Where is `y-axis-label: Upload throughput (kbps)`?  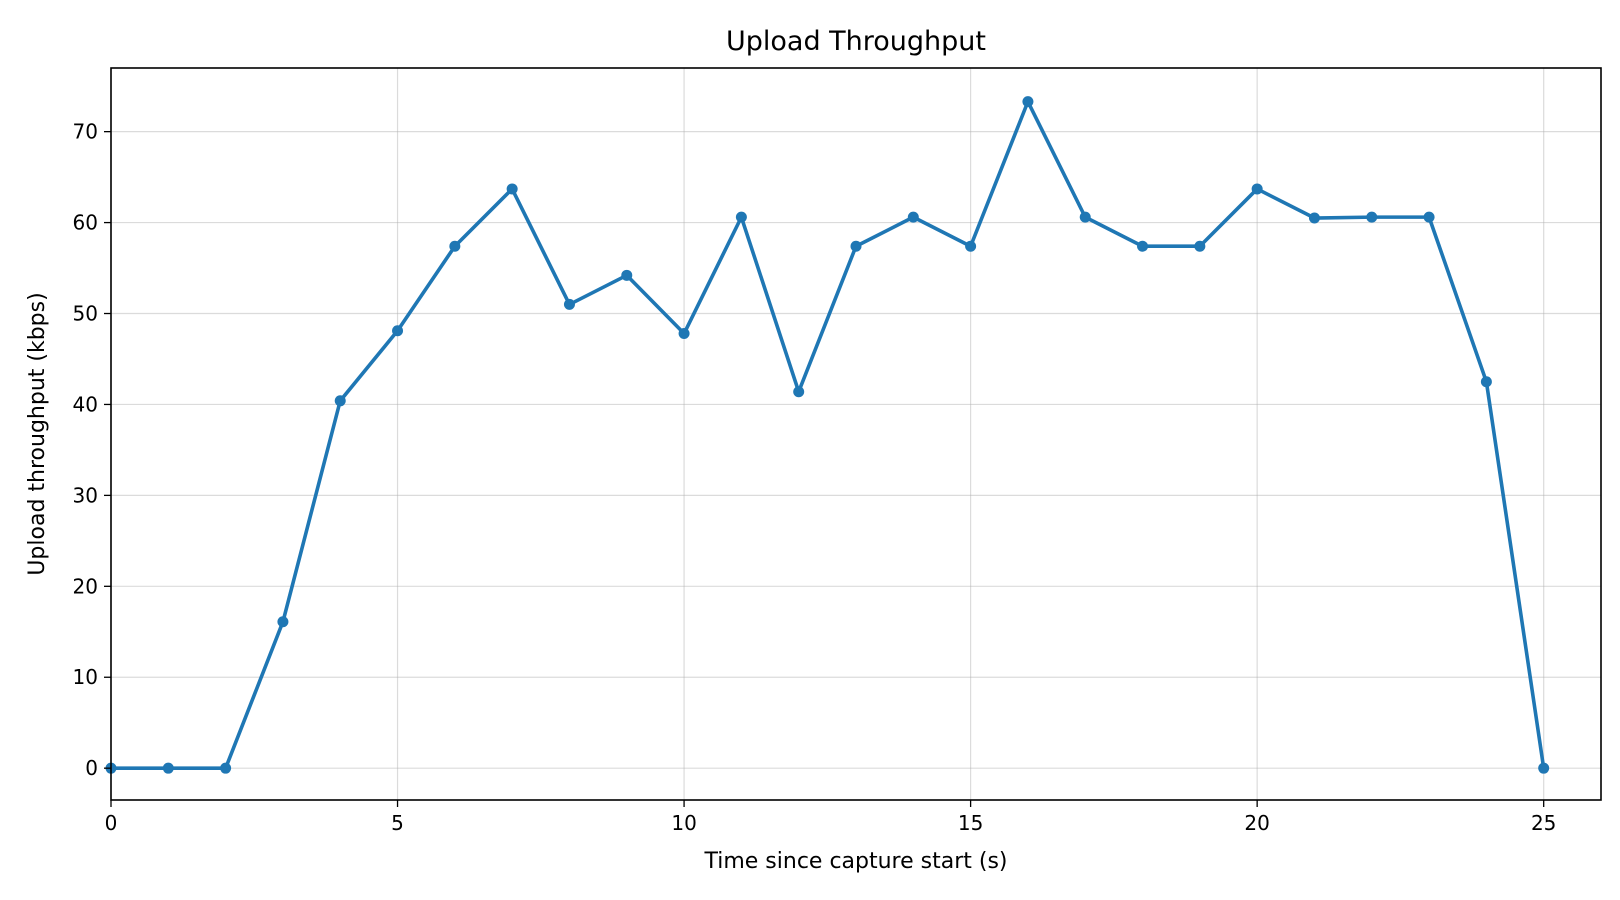 y-axis-label: Upload throughput (kbps) is located at coordinates (37, 433).